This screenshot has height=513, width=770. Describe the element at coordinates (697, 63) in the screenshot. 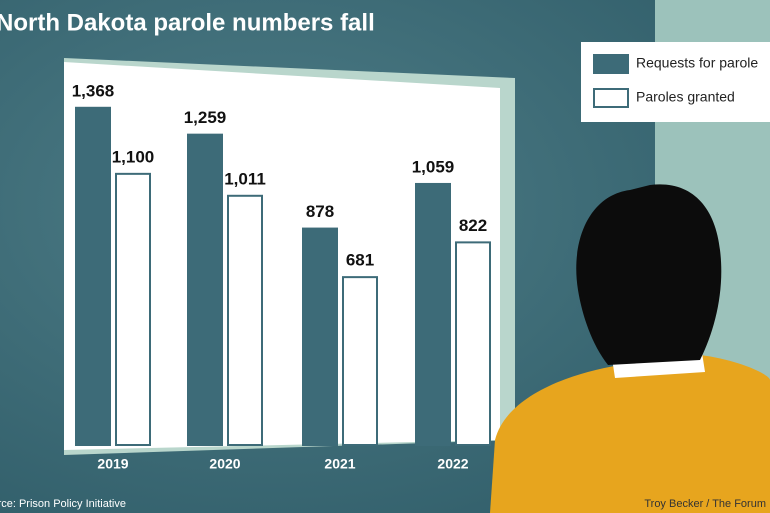

I see `legend-label: Requests for parole` at that location.